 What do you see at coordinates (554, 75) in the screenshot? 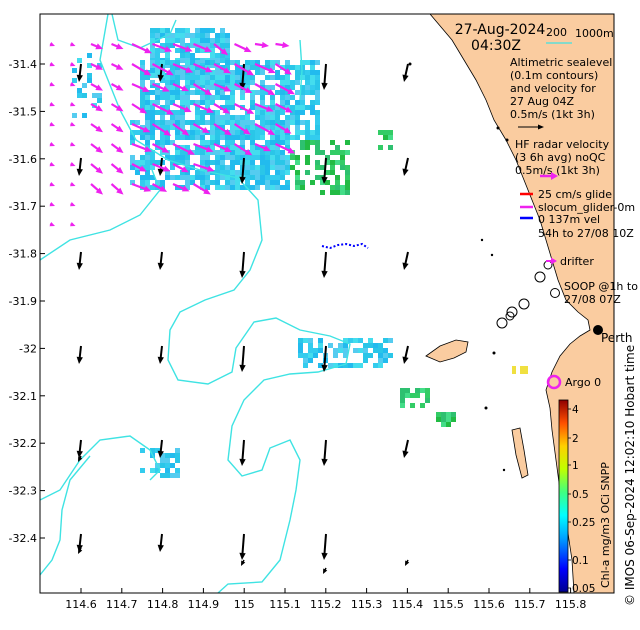
I see `altimetry-legend-line: (0.1m contours)` at bounding box center [554, 75].